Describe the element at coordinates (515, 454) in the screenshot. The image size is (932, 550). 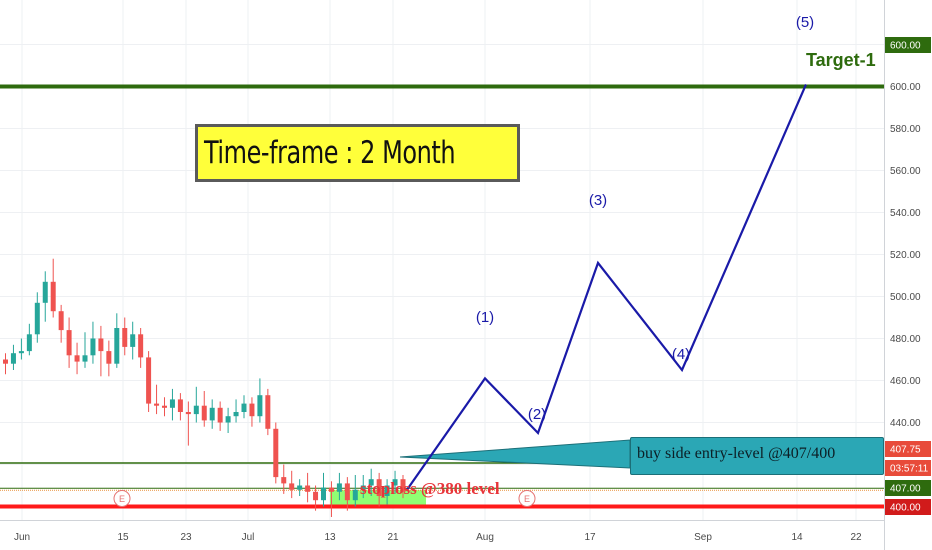
I see `entry-callout-pointer` at that location.